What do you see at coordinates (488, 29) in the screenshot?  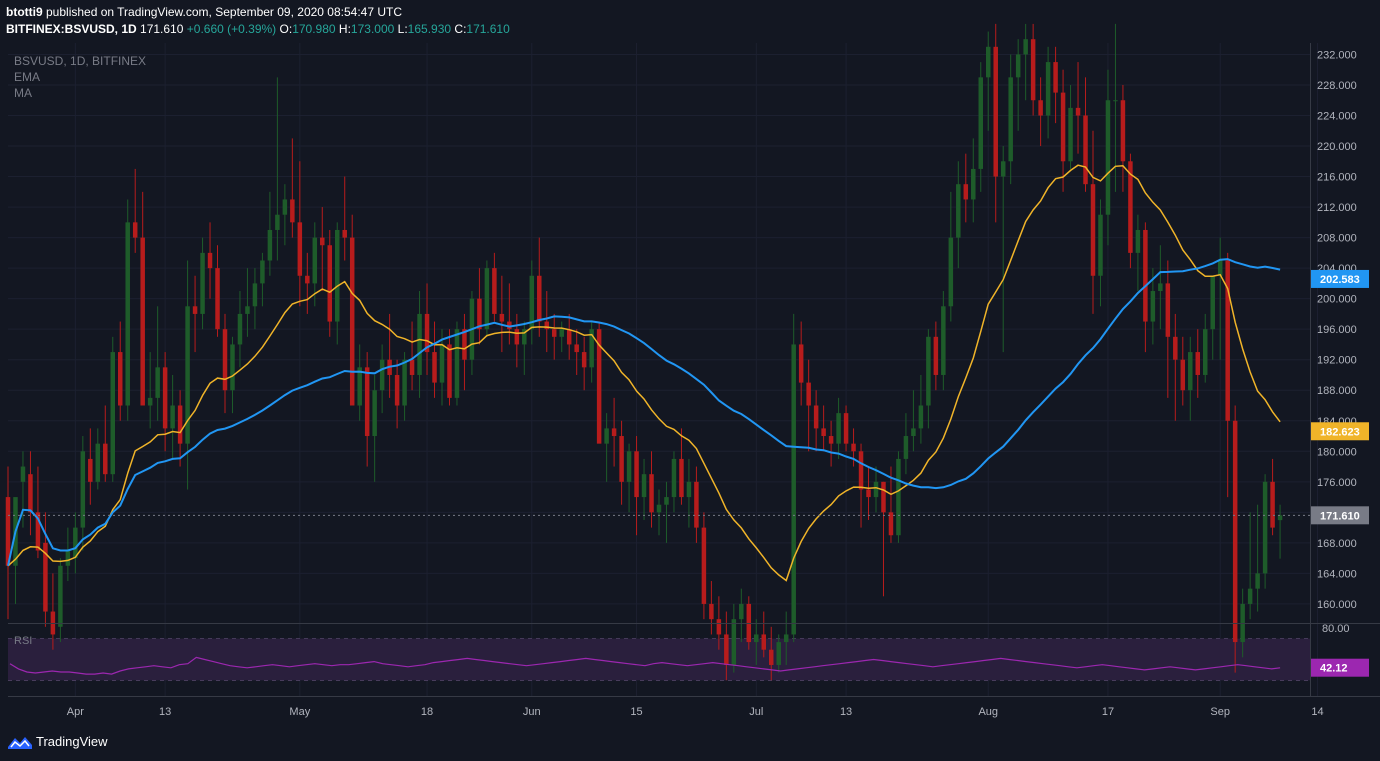 I see `close-value: 171.610` at bounding box center [488, 29].